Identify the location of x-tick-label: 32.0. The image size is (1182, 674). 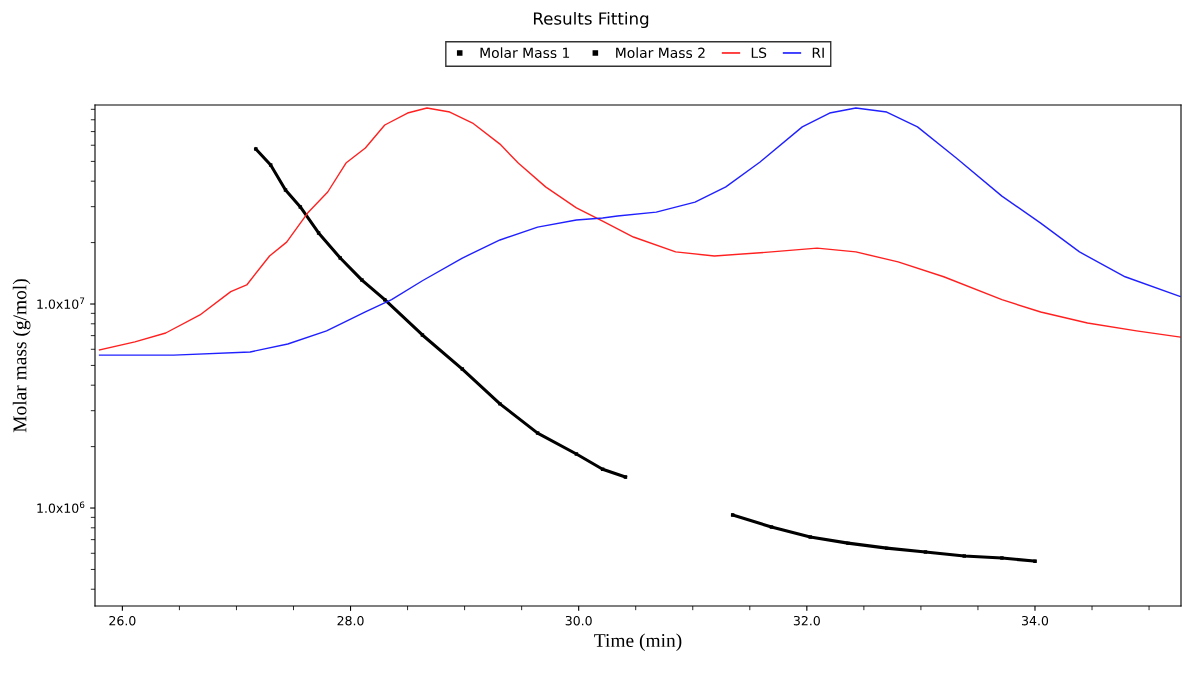
(806, 620).